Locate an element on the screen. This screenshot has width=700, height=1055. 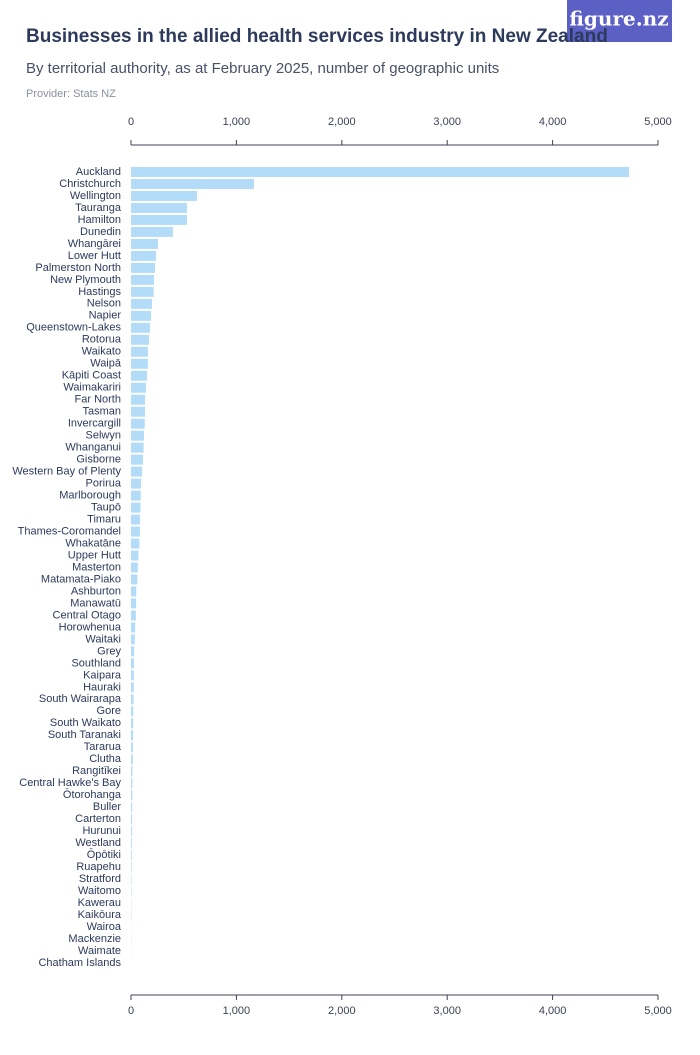
x-tick-label: 4,000 is located at coordinates (553, 122).